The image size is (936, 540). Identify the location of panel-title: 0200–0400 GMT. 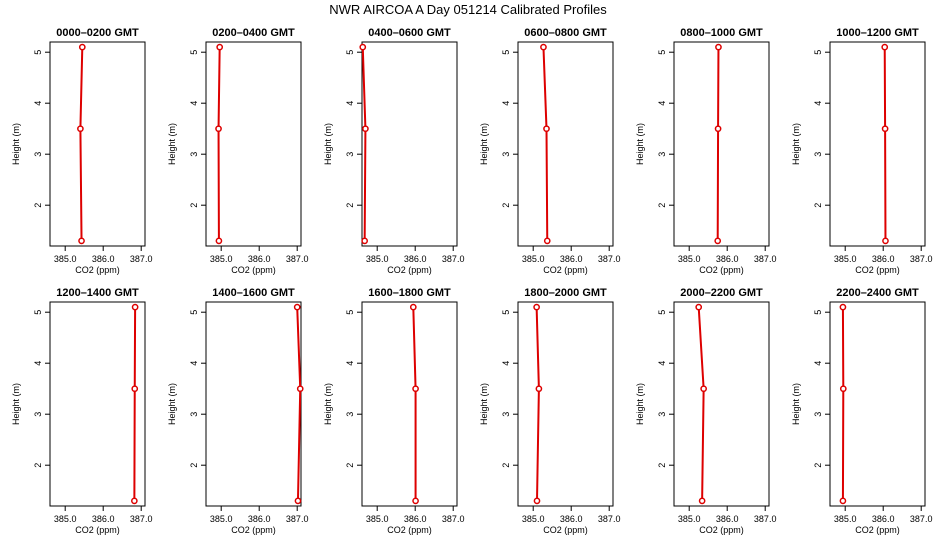
(253, 33).